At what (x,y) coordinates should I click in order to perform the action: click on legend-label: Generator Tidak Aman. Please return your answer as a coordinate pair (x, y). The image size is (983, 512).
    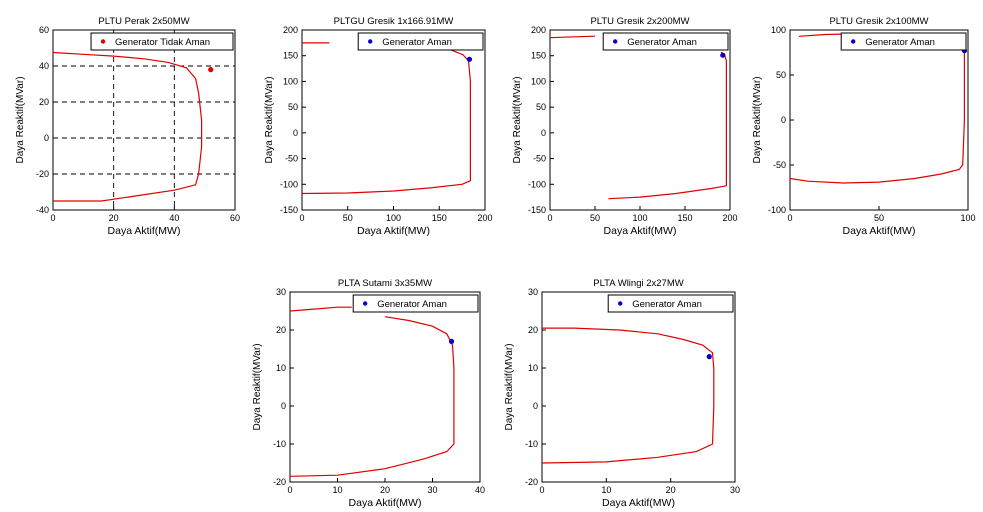
    Looking at the image, I should click on (162, 42).